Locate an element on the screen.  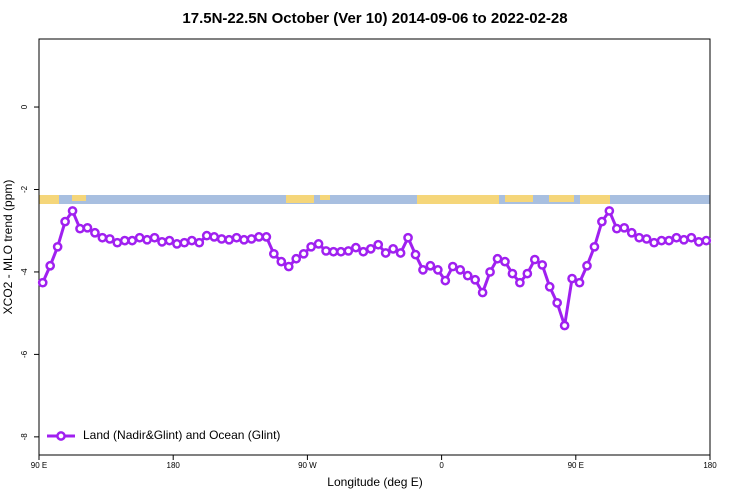
y-tick-label: -4 is located at coordinates (24, 272).